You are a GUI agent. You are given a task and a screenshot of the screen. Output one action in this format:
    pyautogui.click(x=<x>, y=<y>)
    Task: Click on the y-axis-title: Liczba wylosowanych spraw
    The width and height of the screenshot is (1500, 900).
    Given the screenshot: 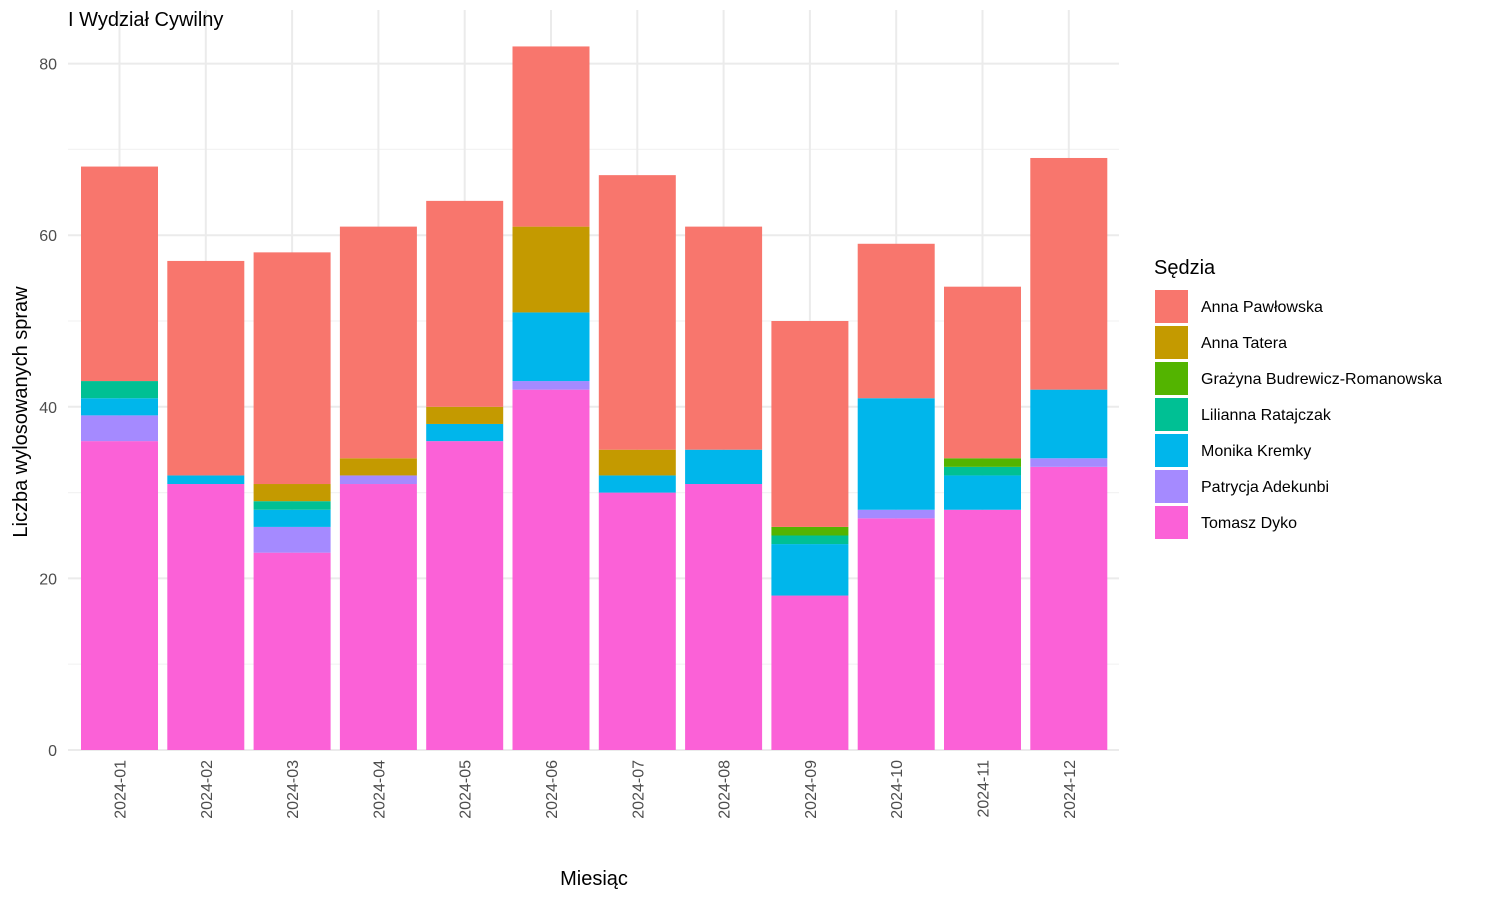 What is the action you would take?
    pyautogui.click(x=21, y=412)
    